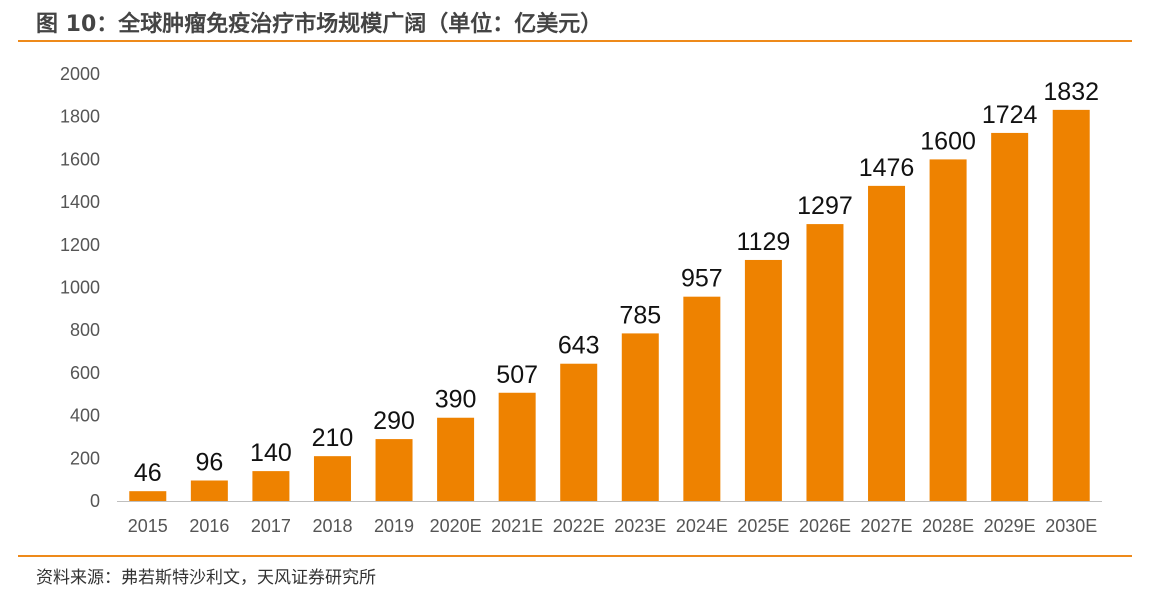 Image resolution: width=1164 pixels, height=602 pixels. Describe the element at coordinates (209, 463) in the screenshot. I see `data-label: 96` at that location.